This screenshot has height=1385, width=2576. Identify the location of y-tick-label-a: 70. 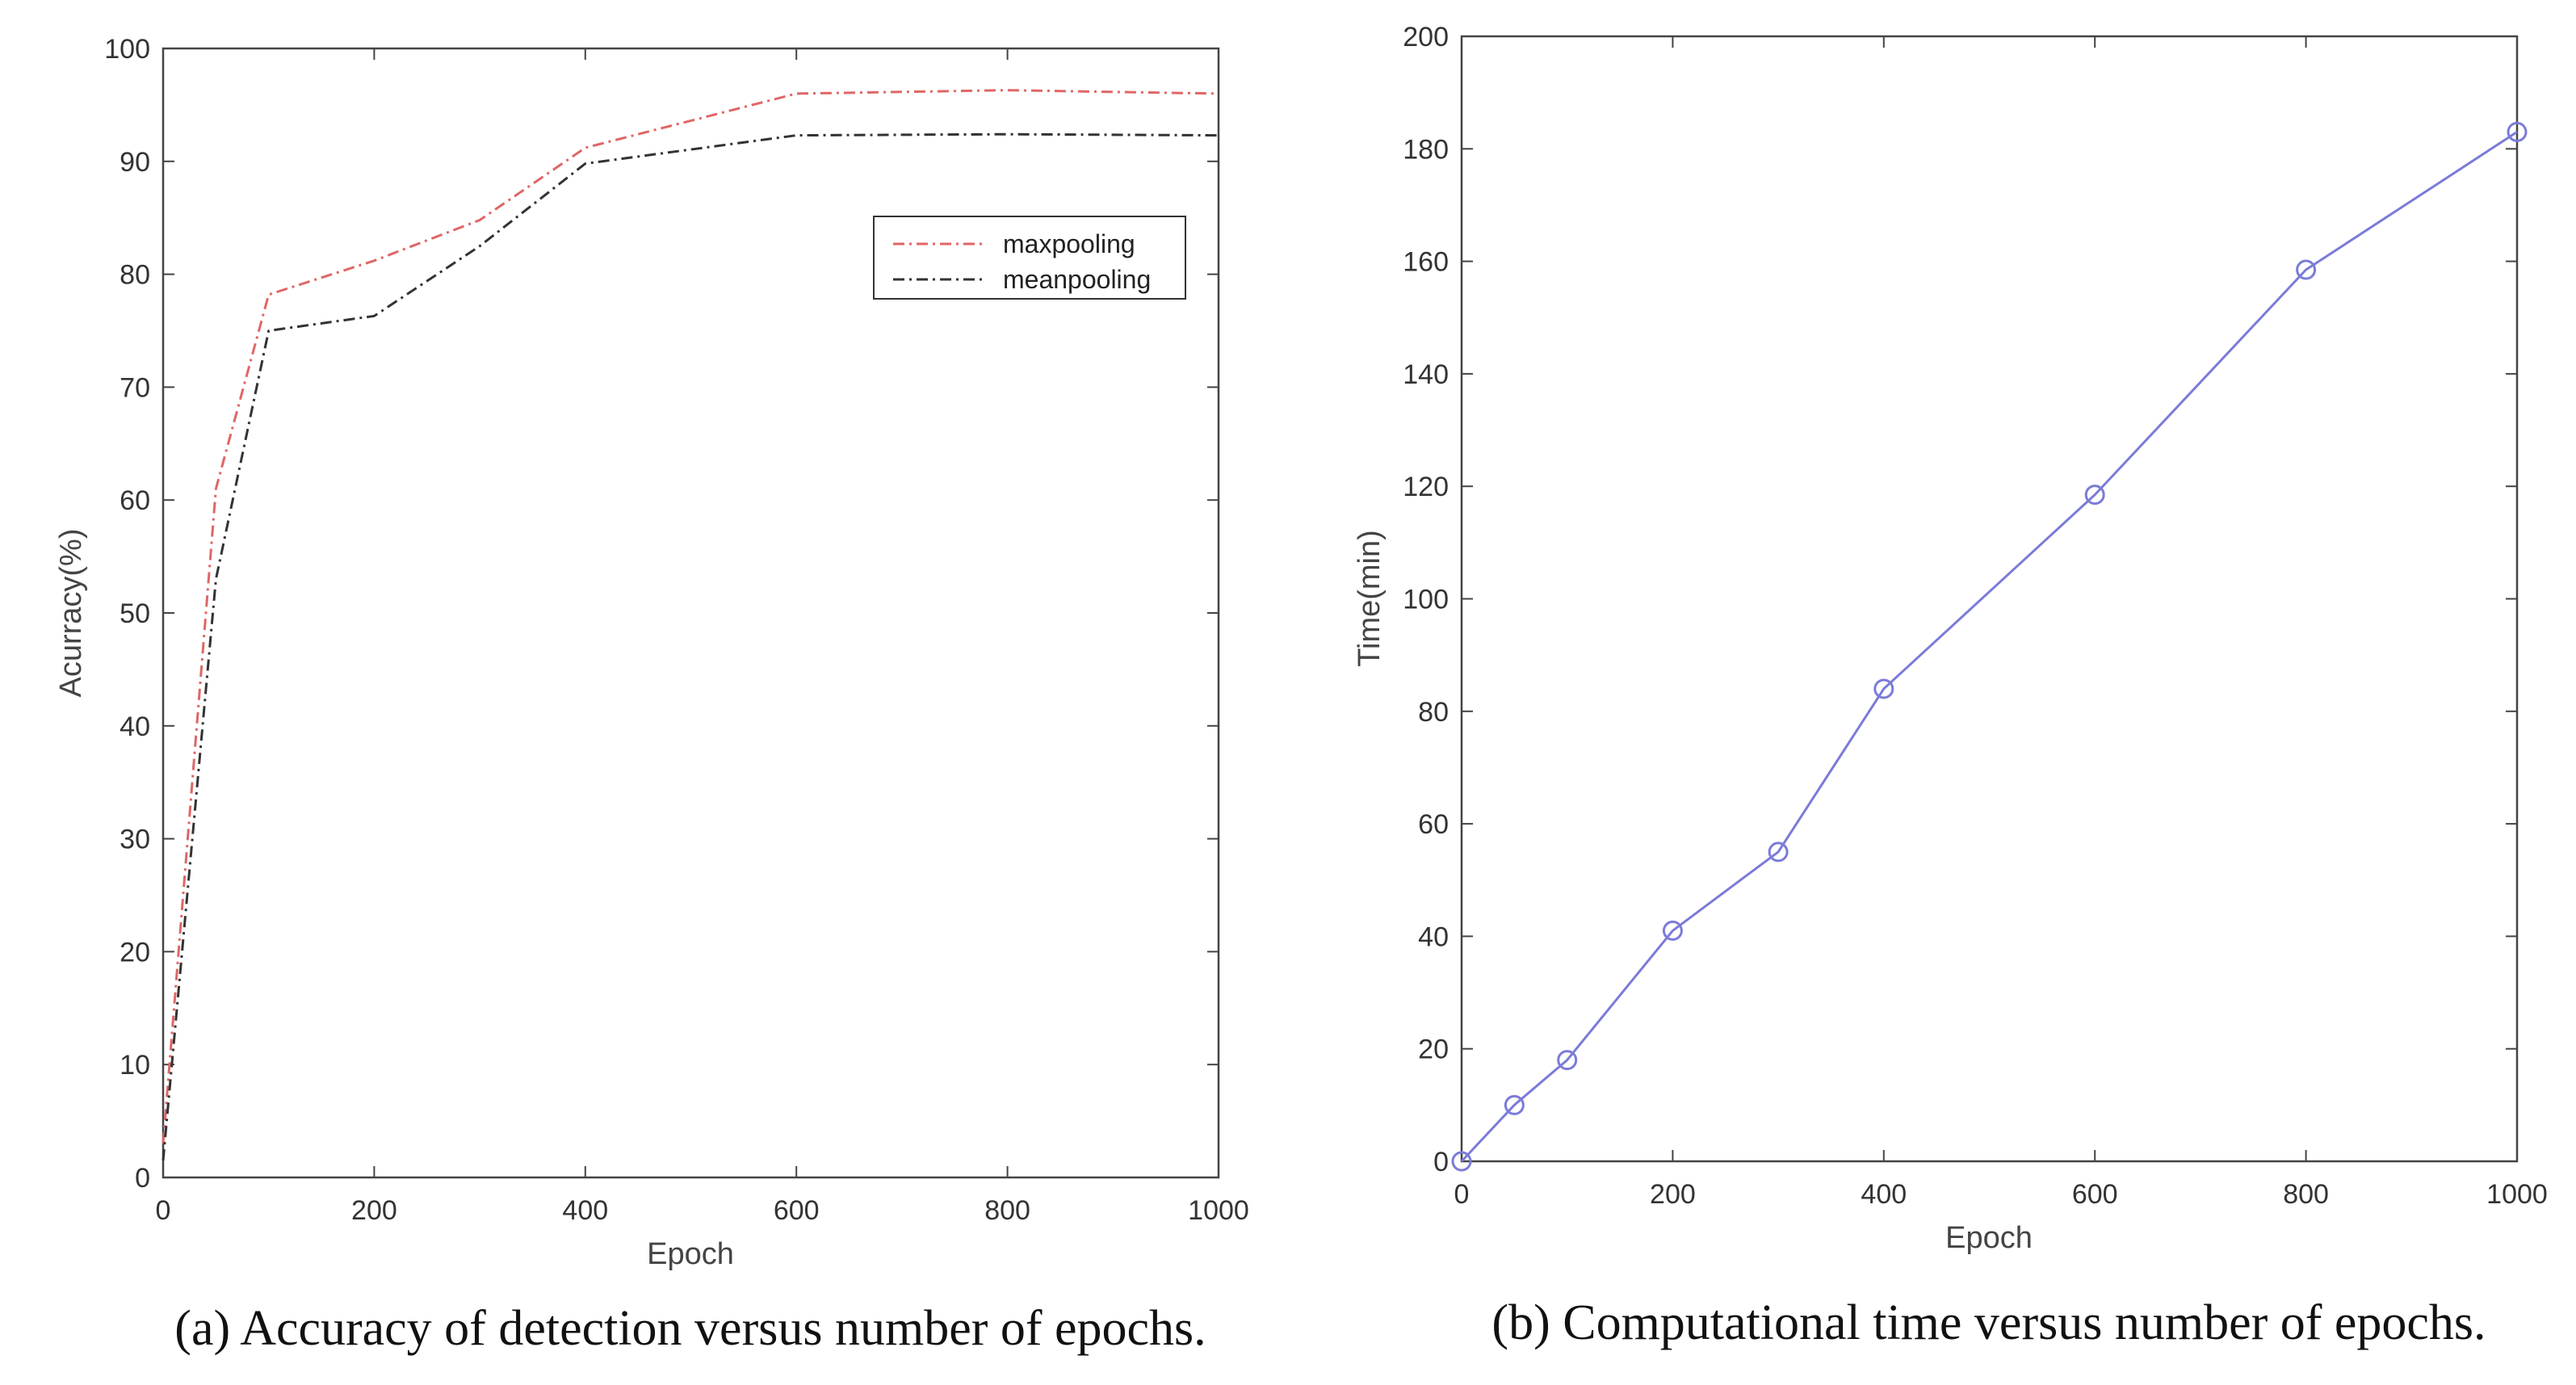
(135, 387).